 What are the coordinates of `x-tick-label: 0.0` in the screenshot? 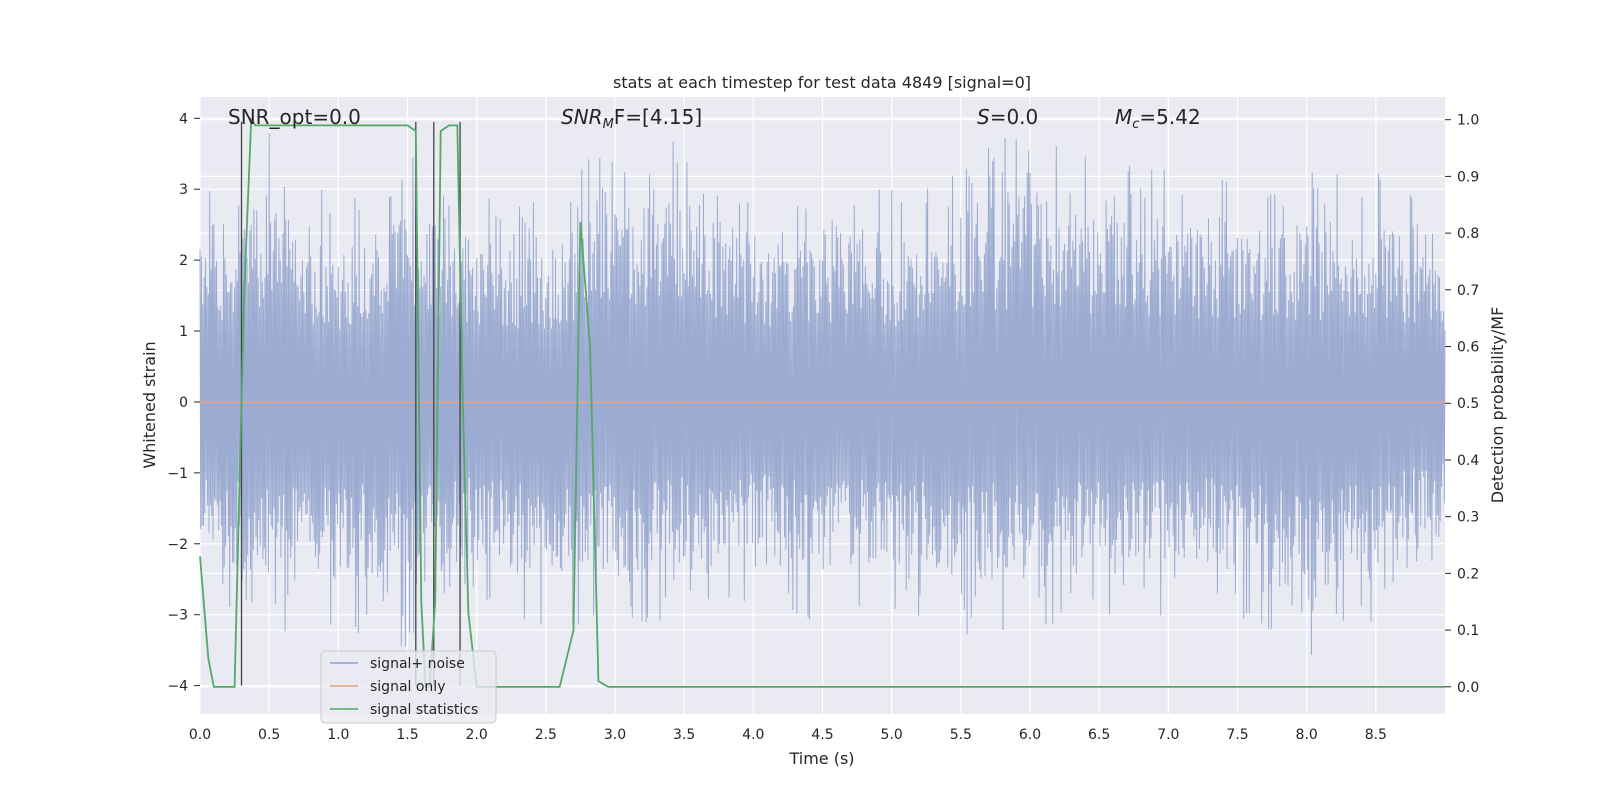 It's located at (200, 735).